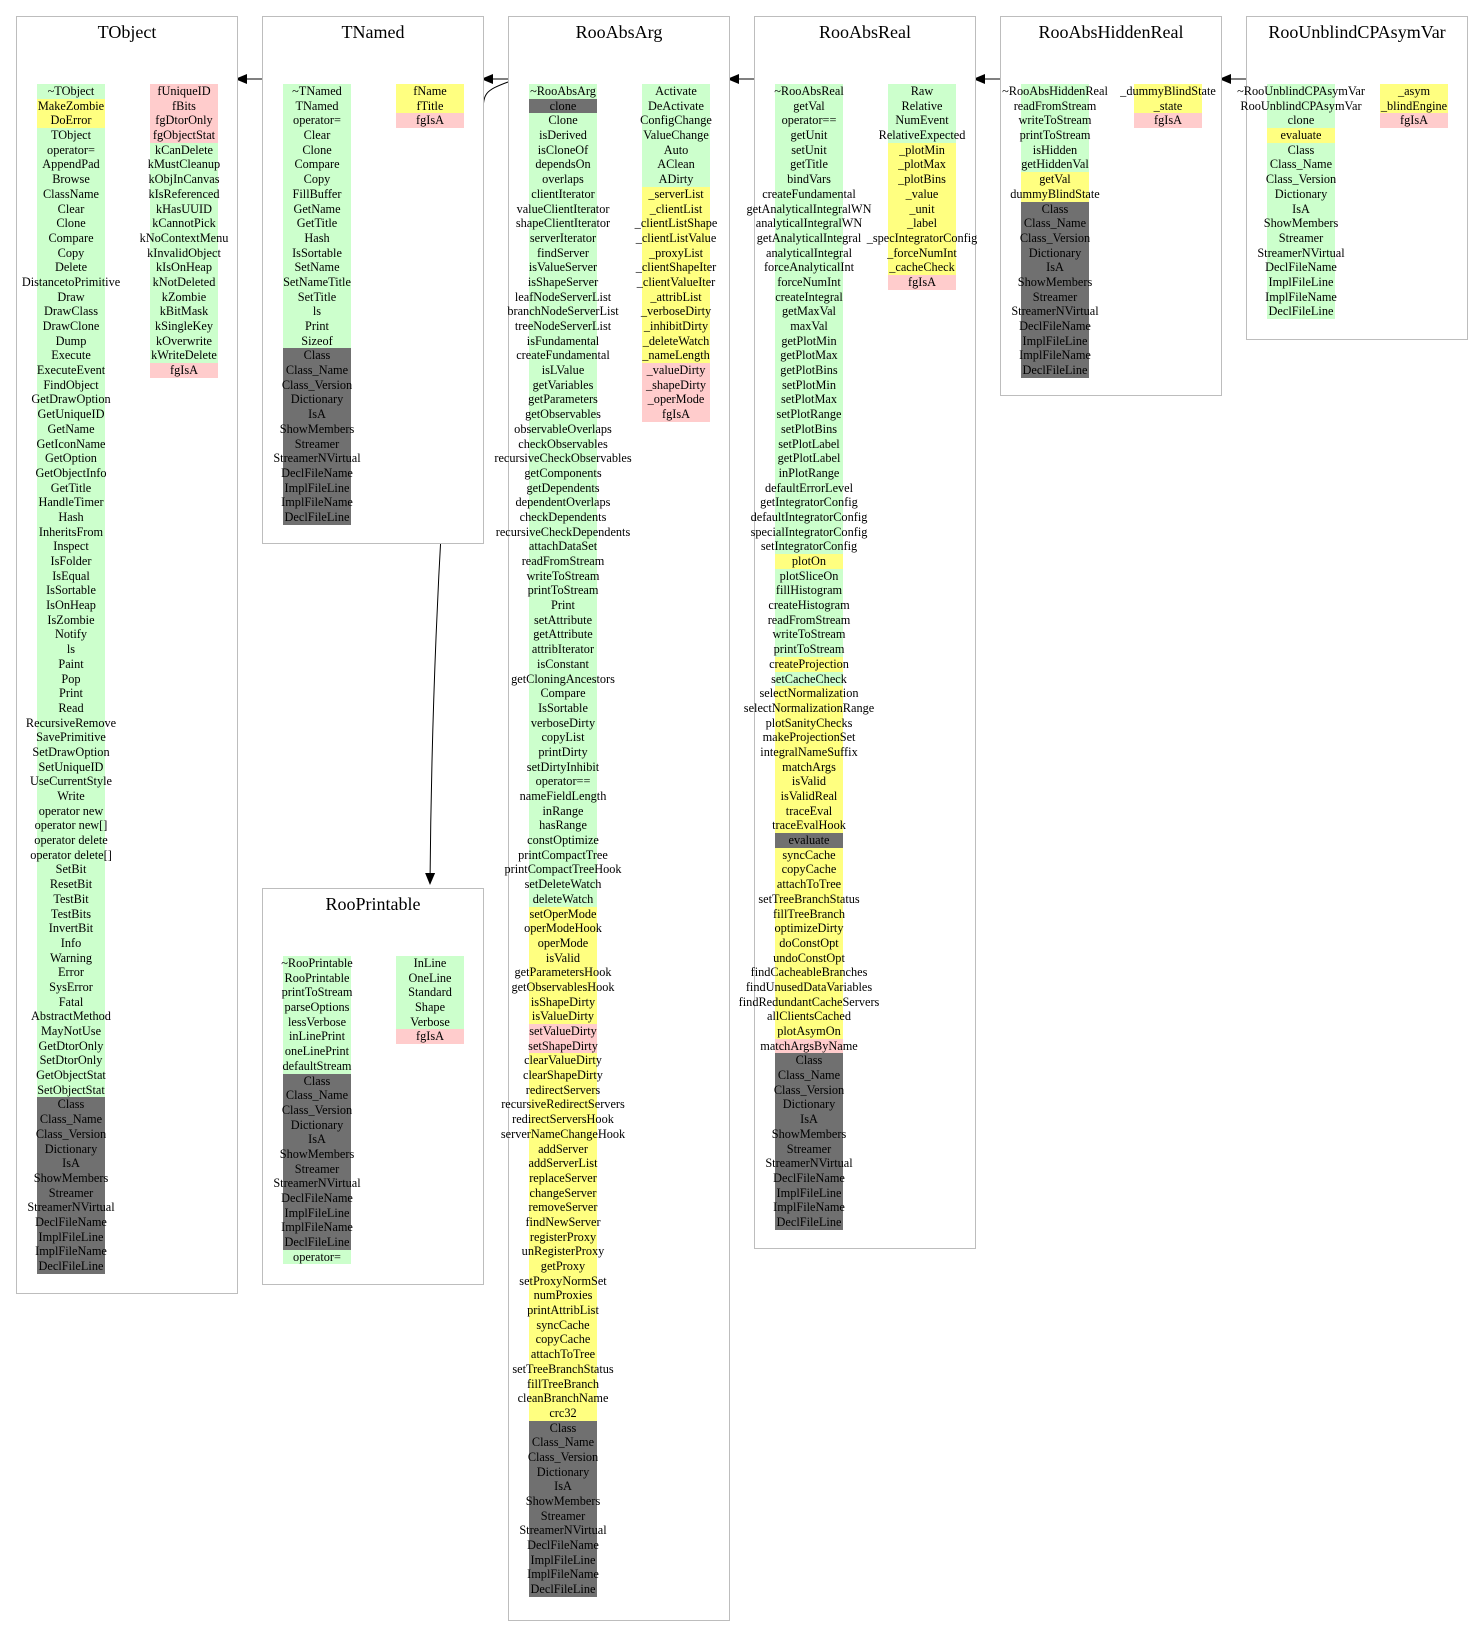  What do you see at coordinates (71, 164) in the screenshot?
I see `method-label: AppendPad` at bounding box center [71, 164].